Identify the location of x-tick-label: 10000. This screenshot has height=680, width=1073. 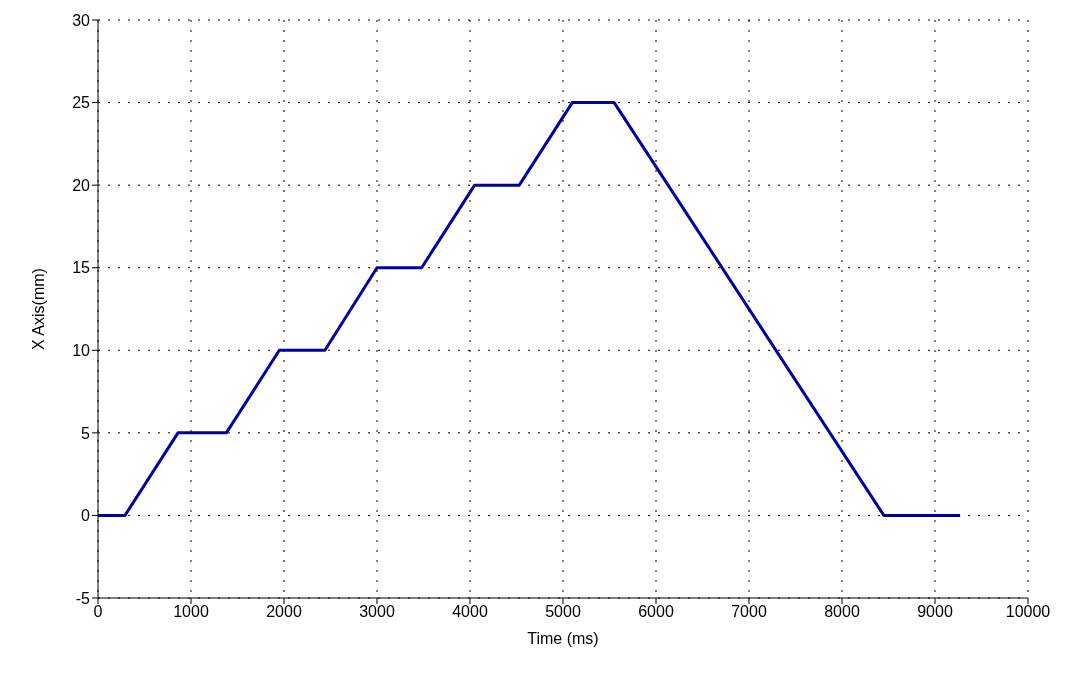
(1028, 612).